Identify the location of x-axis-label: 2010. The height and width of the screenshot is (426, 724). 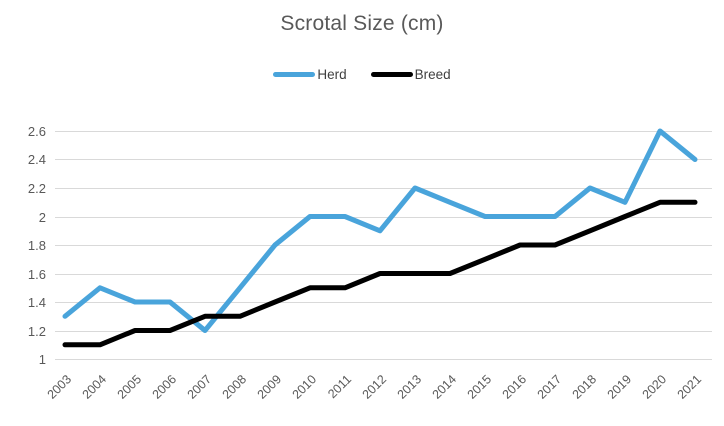
(305, 387).